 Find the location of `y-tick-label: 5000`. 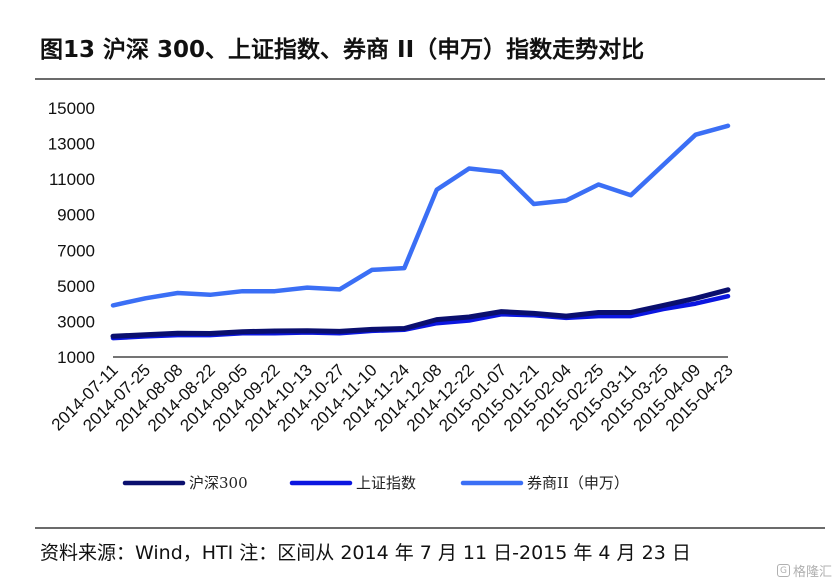

y-tick-label: 5000 is located at coordinates (76, 286).